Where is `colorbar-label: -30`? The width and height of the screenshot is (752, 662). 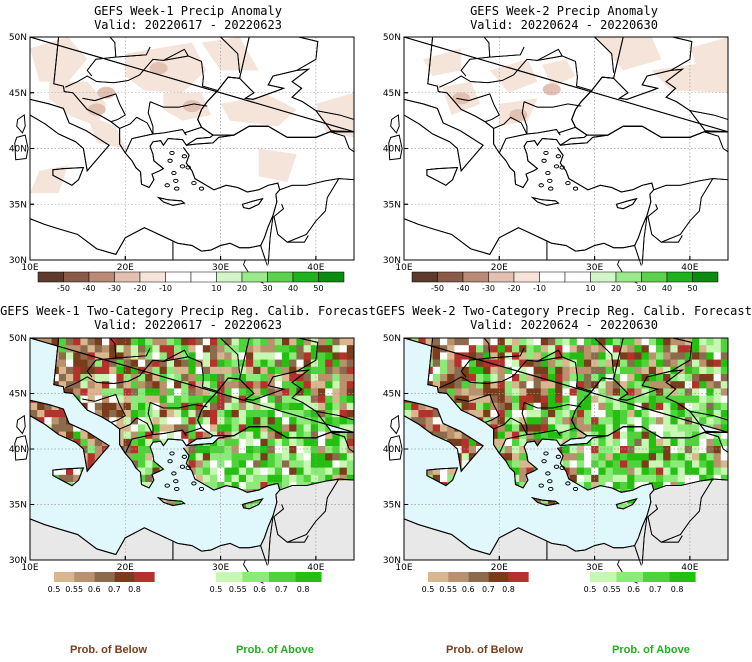
colorbar-label: -30 is located at coordinates (488, 288).